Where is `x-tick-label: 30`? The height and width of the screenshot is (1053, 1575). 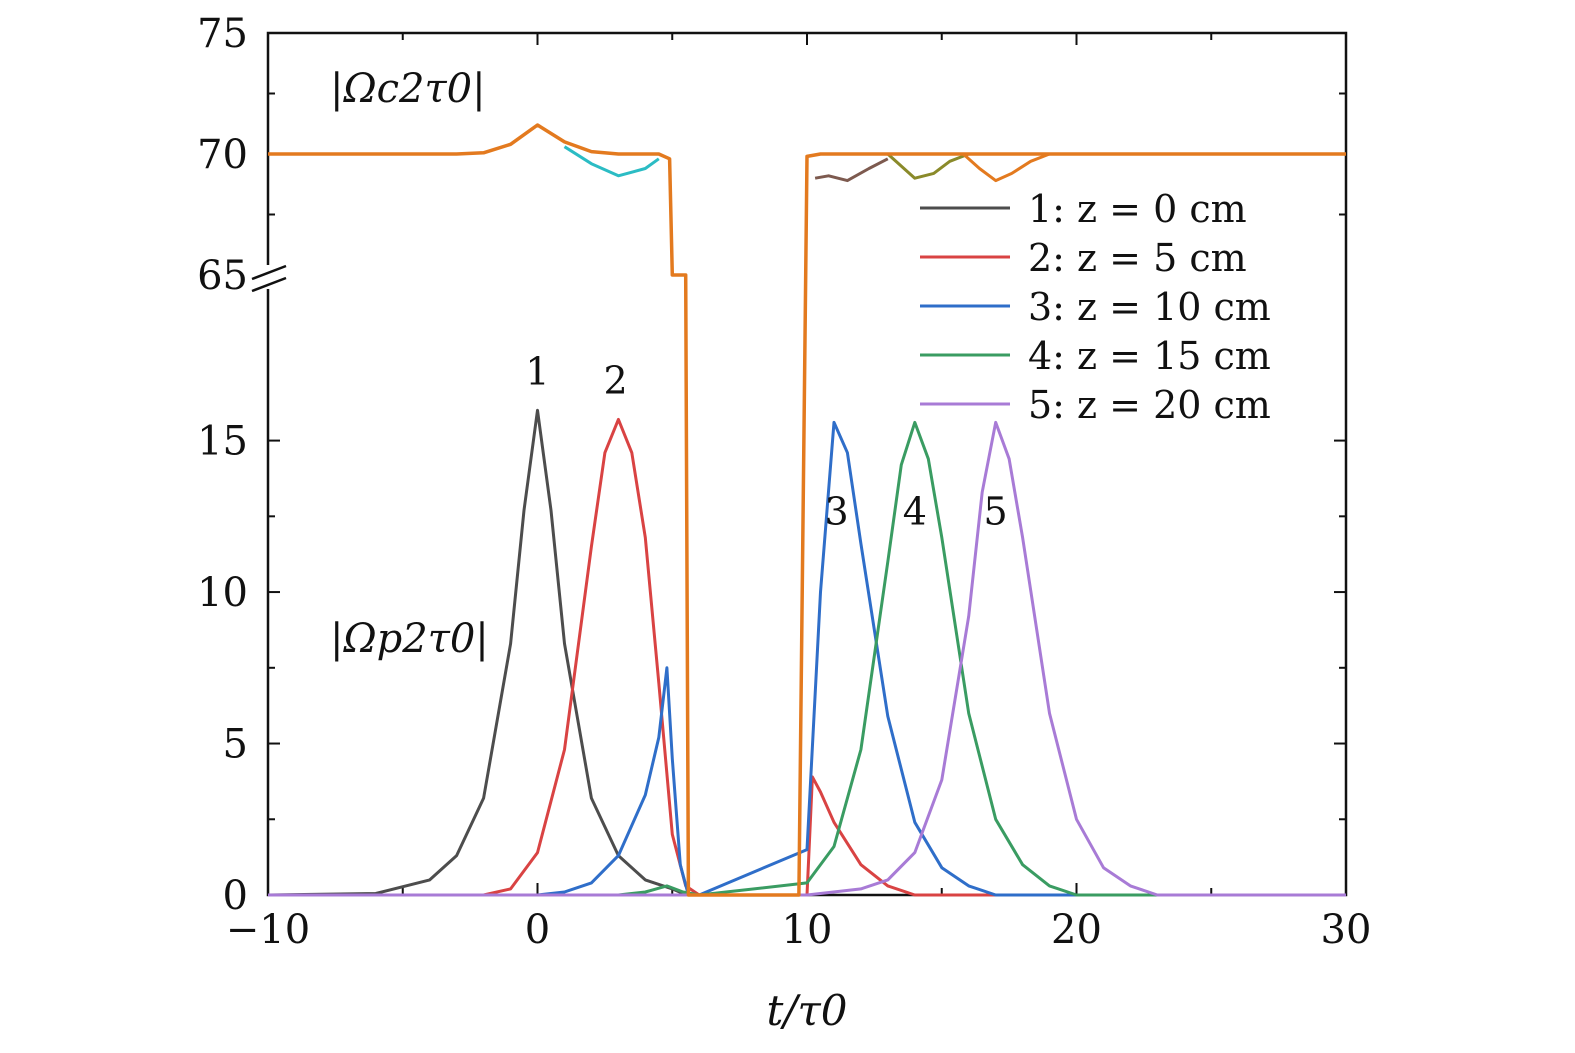
x-tick-label: 30 is located at coordinates (1346, 930).